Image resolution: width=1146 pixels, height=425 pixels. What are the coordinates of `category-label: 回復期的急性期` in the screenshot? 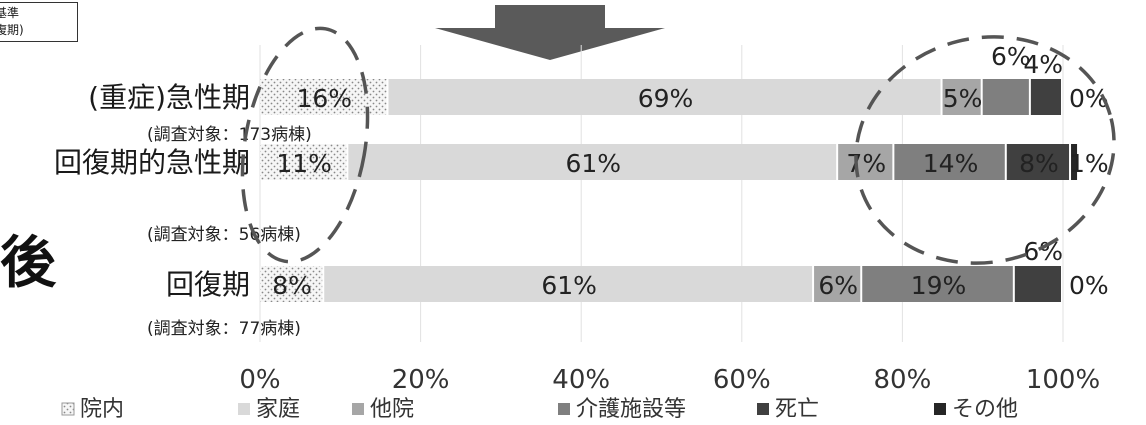 It's located at (152, 162).